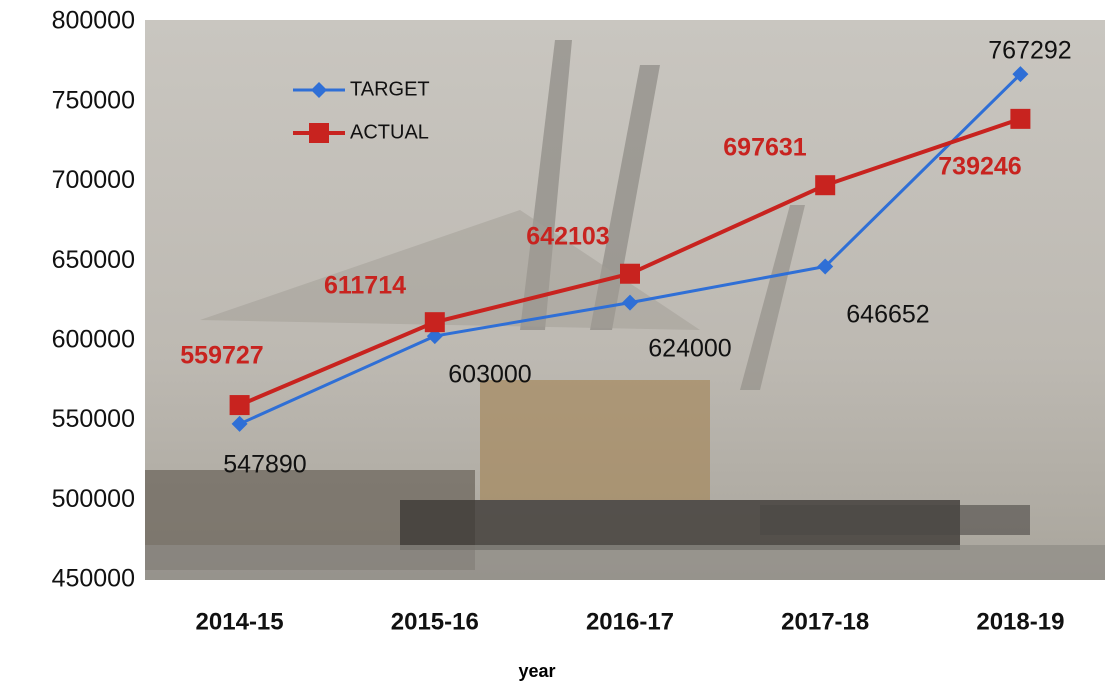 This screenshot has height=684, width=1107. I want to click on data-label: 697631, so click(765, 148).